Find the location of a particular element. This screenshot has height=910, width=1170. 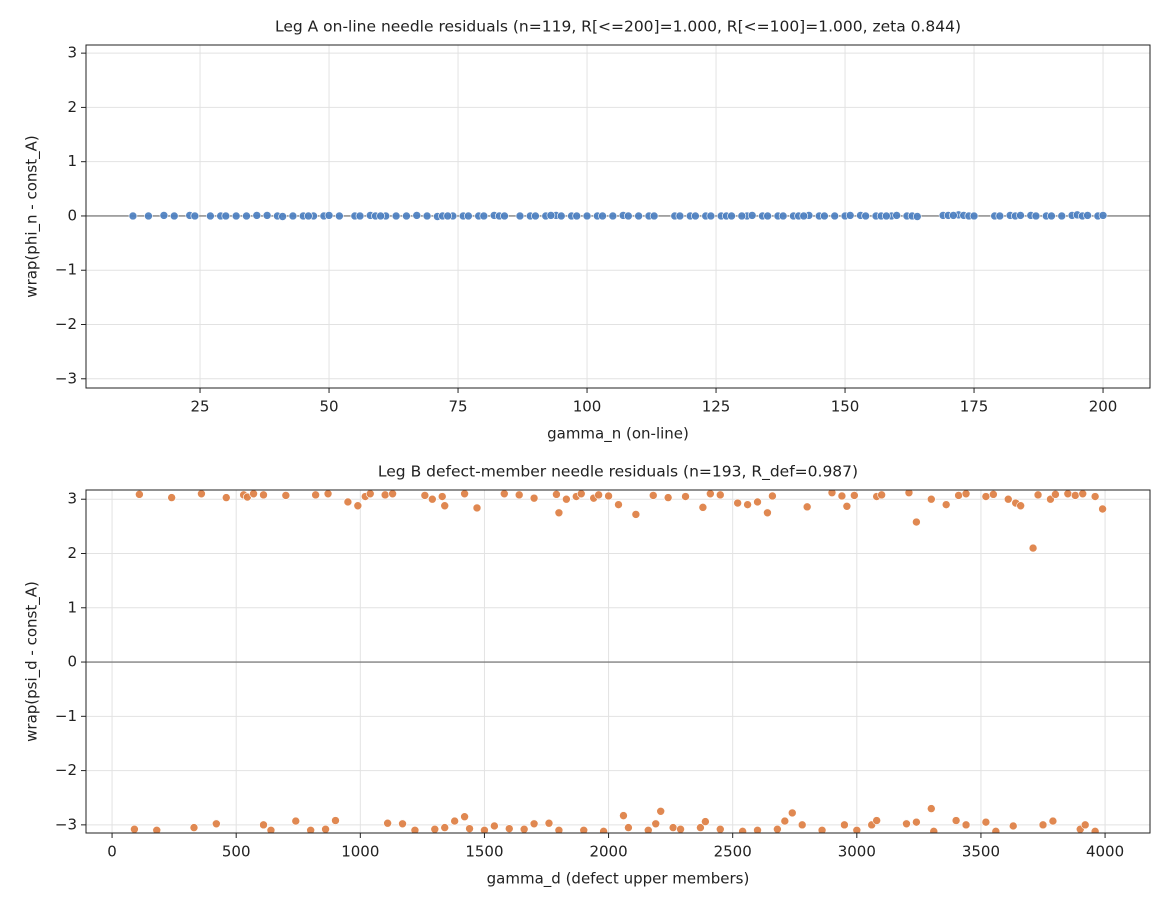

x-tick-label: 50 is located at coordinates (328, 407).